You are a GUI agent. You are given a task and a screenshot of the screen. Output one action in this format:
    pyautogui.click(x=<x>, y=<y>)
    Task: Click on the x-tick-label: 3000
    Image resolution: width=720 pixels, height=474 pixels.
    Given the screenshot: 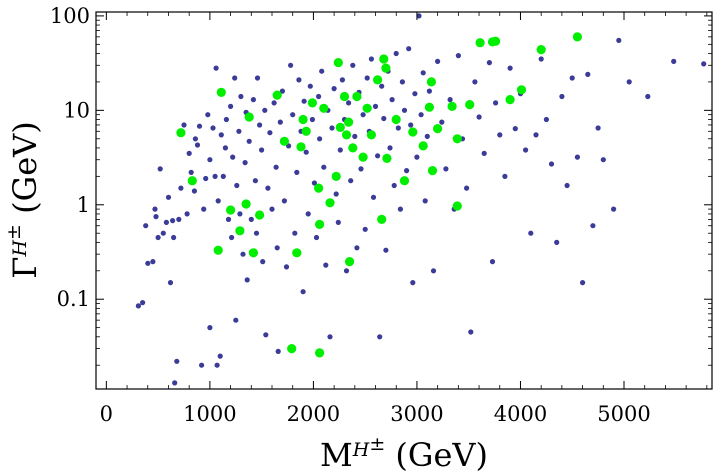 What is the action you would take?
    pyautogui.click(x=416, y=414)
    